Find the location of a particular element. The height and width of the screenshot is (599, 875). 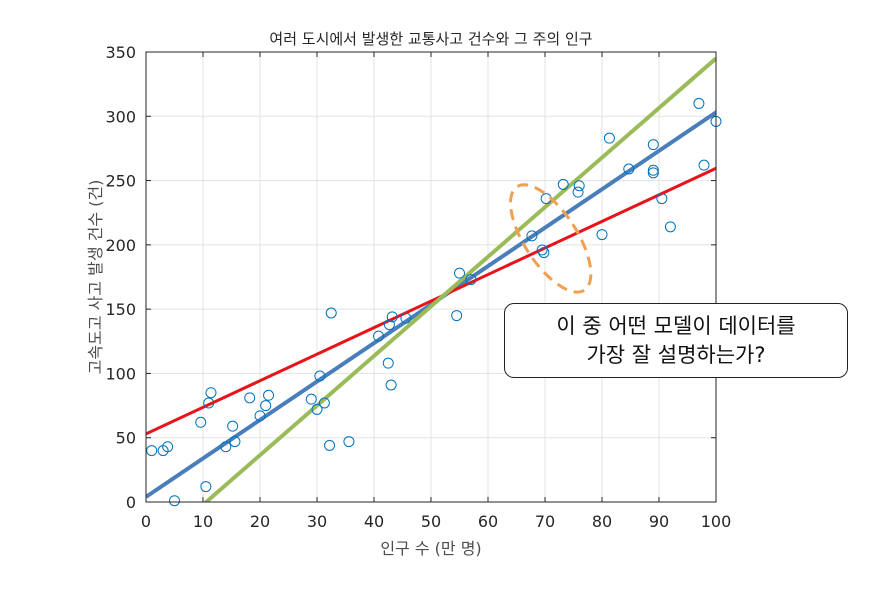

x-tick-labels: 0 10 20 30 40 50 60 70 80 90 100 is located at coordinates (436, 521).